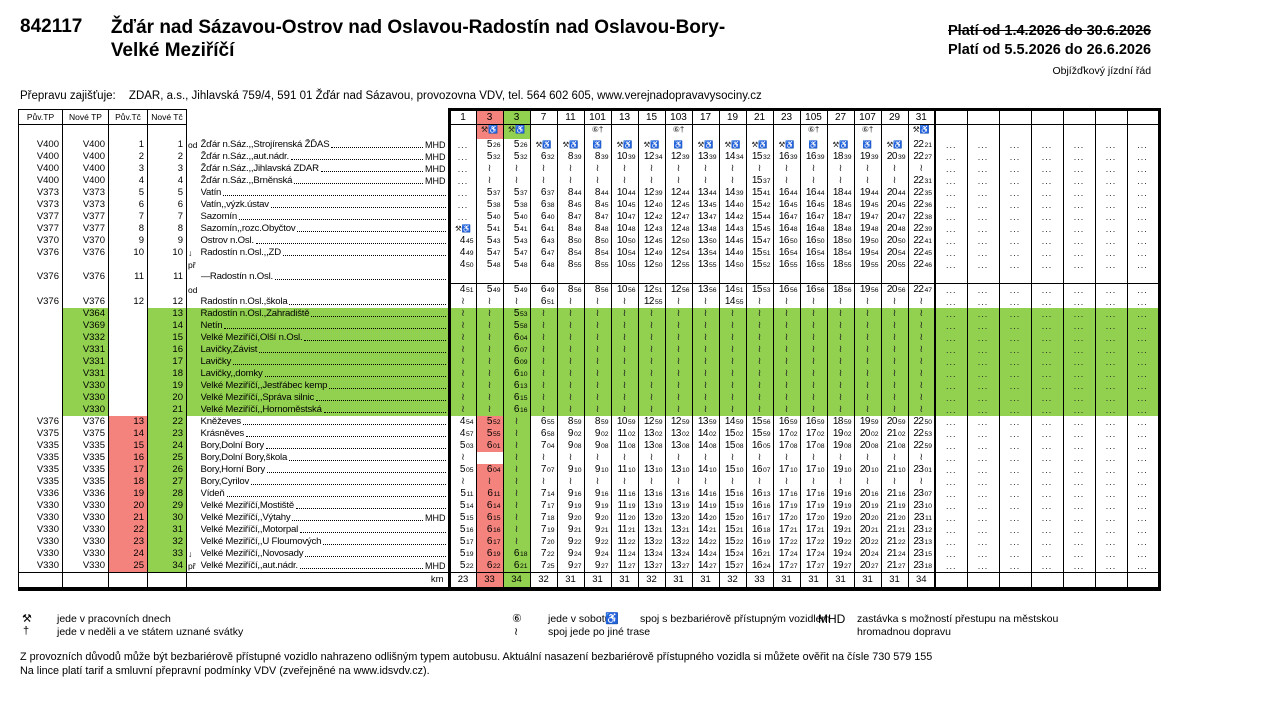 Image resolution: width=1275 pixels, height=715 pixels. I want to click on station-name-cell: Radostín n.Osl.,,ZD, so click(325, 253).